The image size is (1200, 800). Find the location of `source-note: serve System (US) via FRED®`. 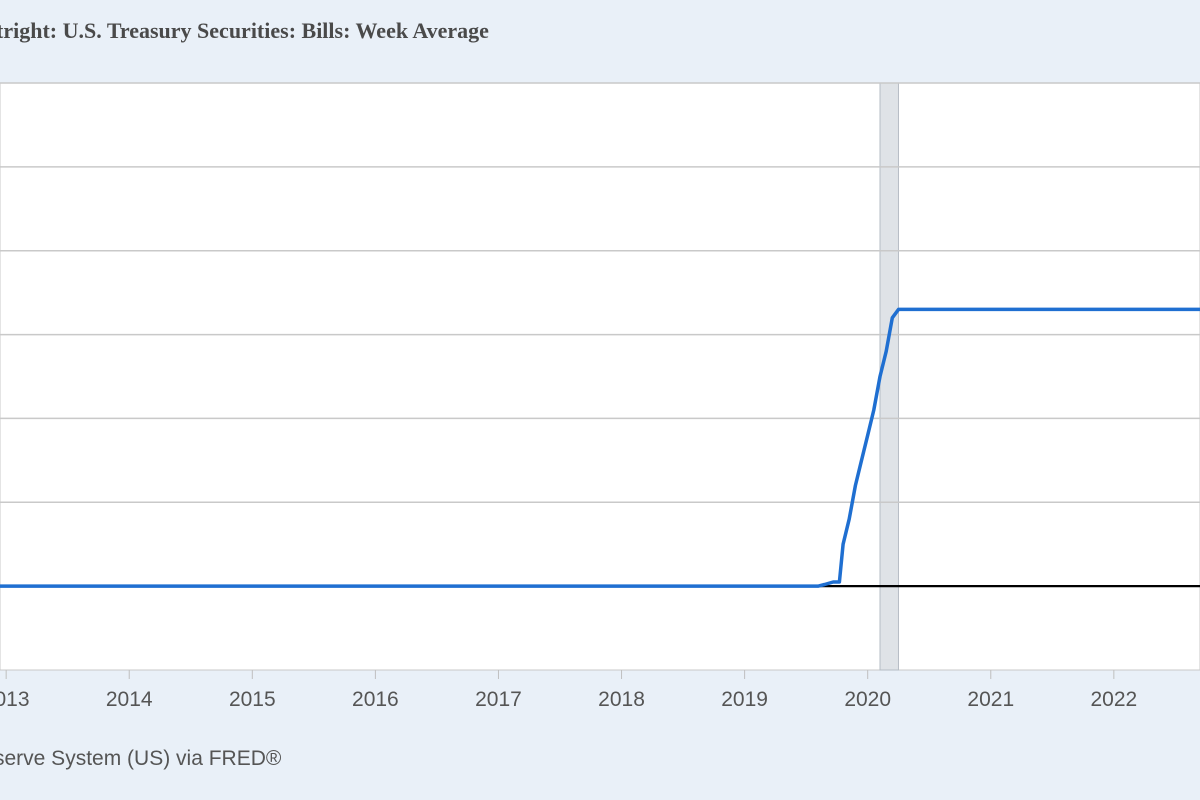

source-note: serve System (US) via FRED® is located at coordinates (141, 758).